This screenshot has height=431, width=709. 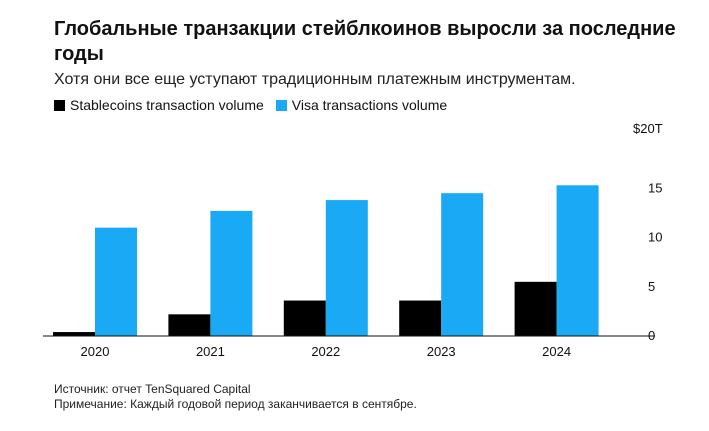 What do you see at coordinates (189, 325) in the screenshot?
I see `bar-stablecoins-transaction-volume-2021` at bounding box center [189, 325].